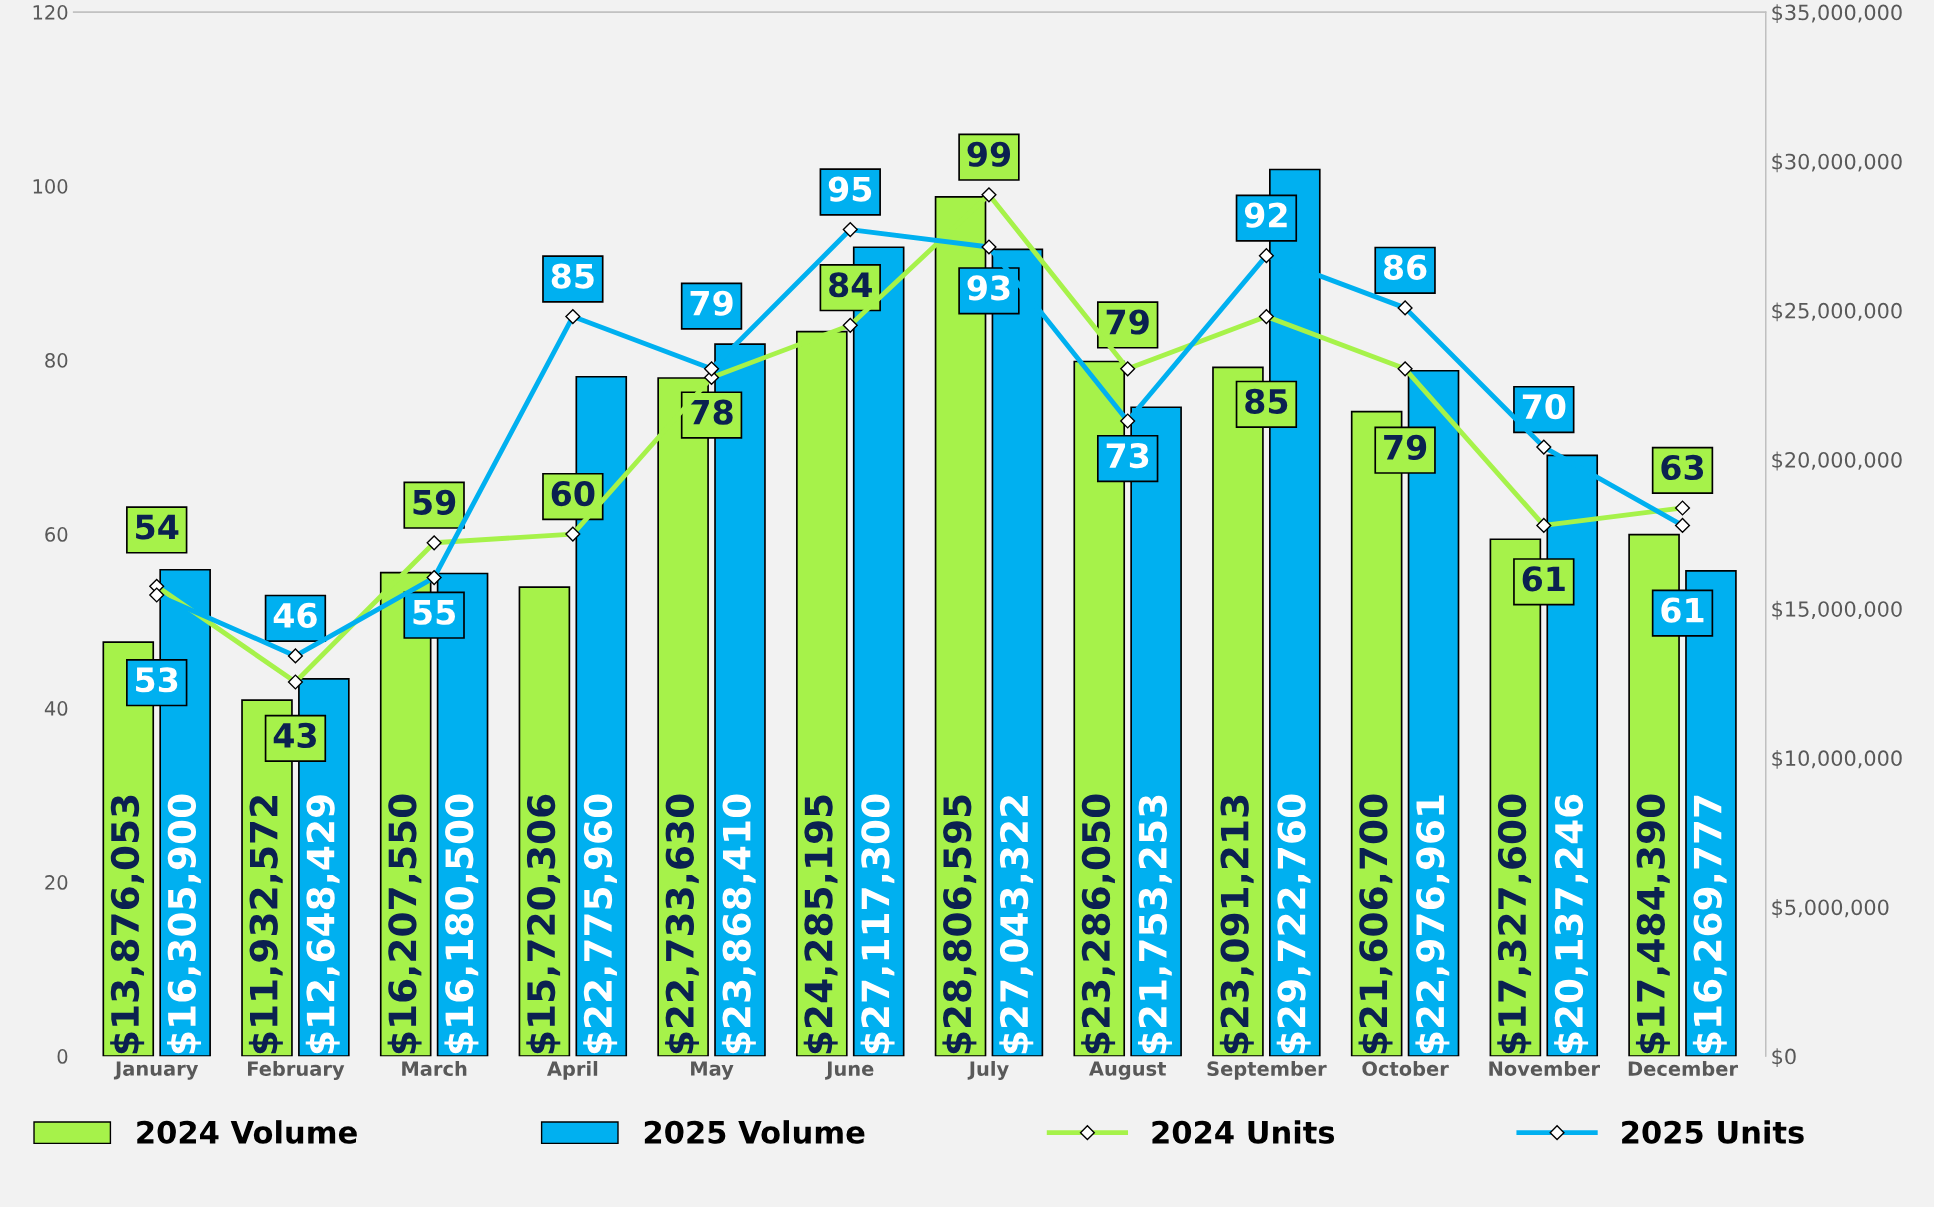 This screenshot has width=1934, height=1207. Describe the element at coordinates (1830, 908) in the screenshot. I see `y2-tick-label: $5,000,000` at that location.